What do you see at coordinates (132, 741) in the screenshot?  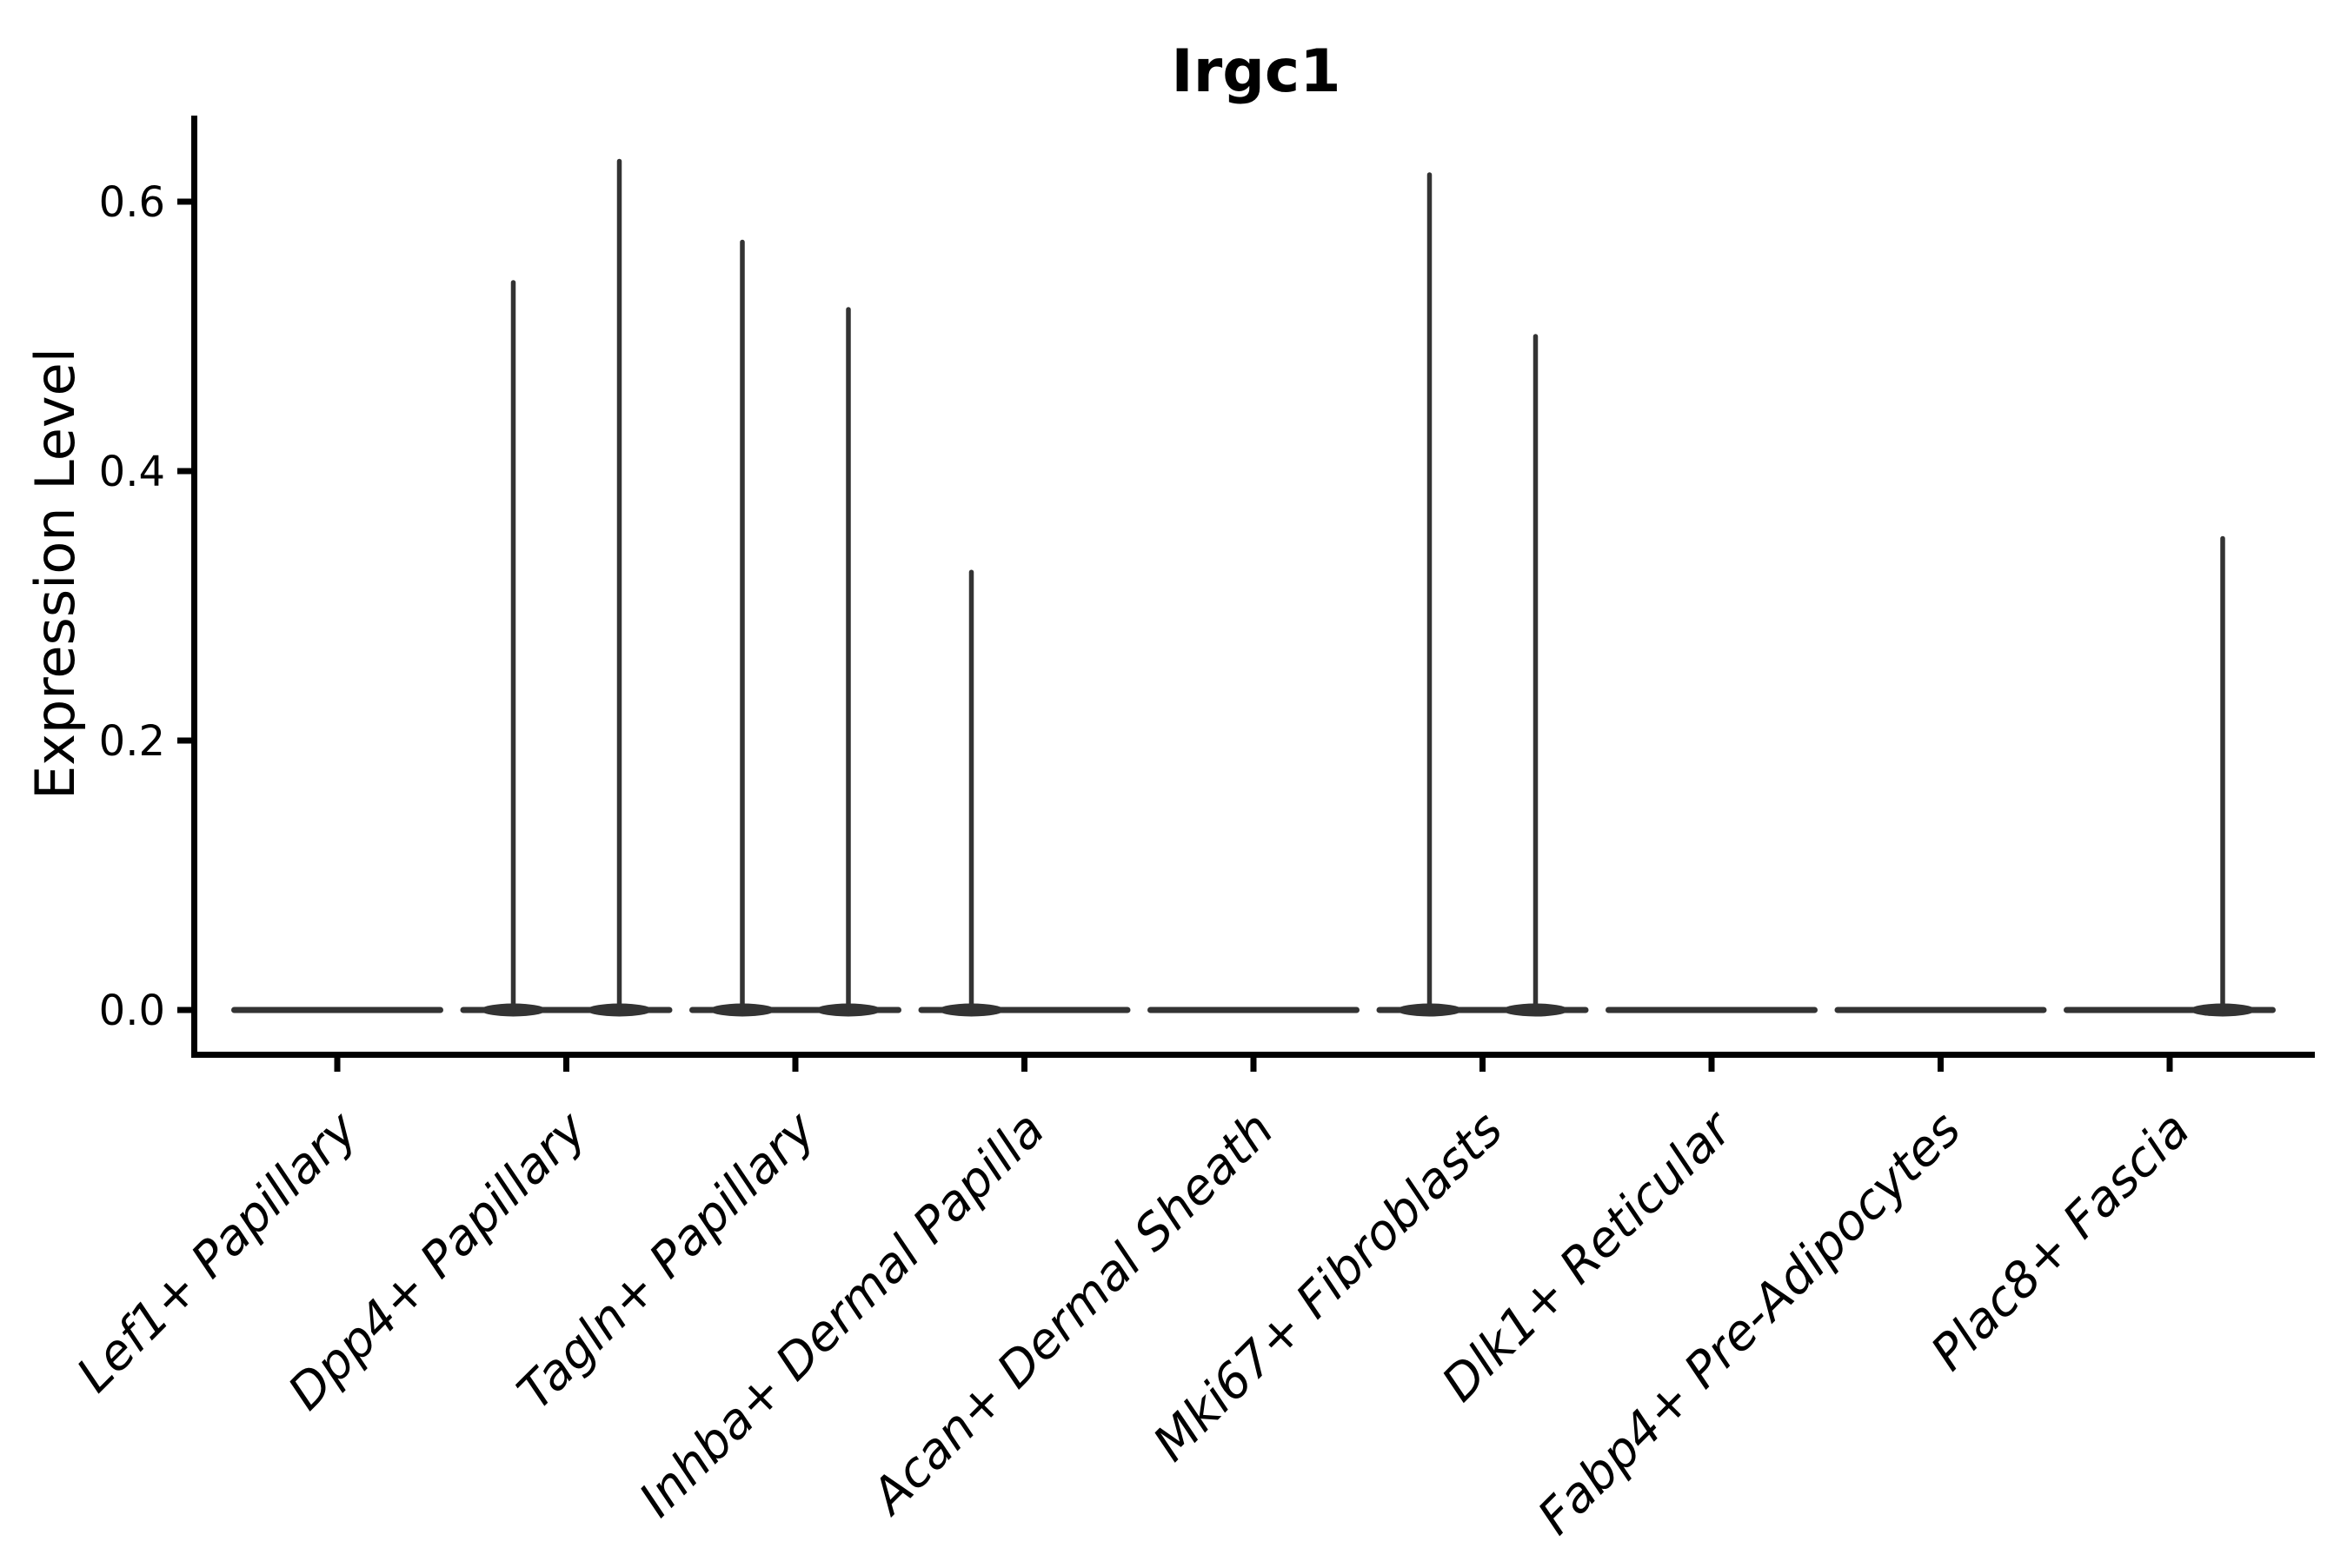 I see `y-tick-label: 0.2` at bounding box center [132, 741].